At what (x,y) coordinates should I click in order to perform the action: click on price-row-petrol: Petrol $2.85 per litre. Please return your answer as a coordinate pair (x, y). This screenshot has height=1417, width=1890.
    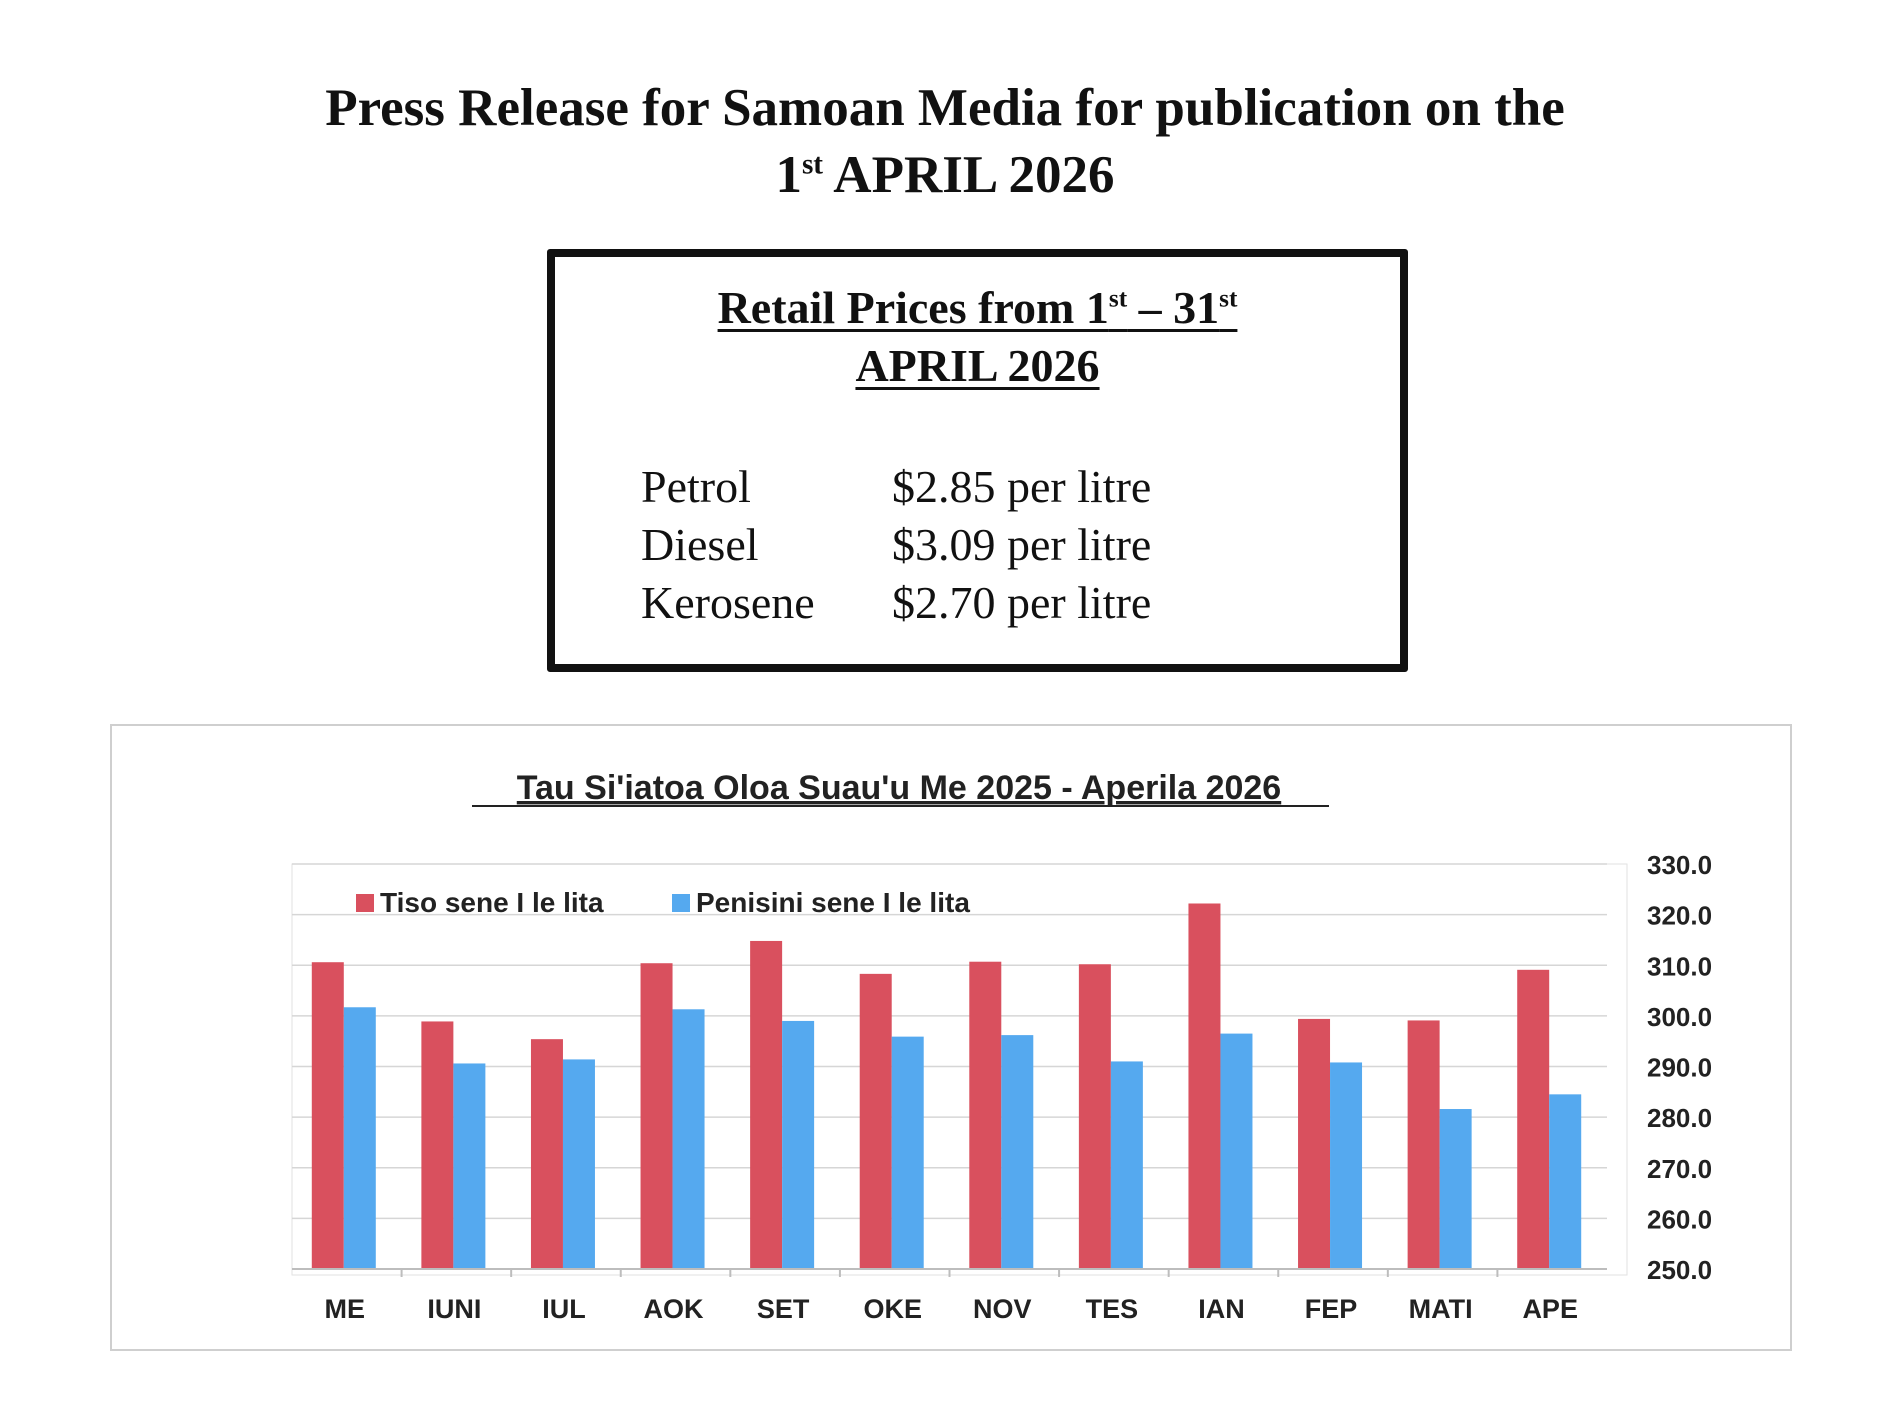
    Looking at the image, I should click on (977, 487).